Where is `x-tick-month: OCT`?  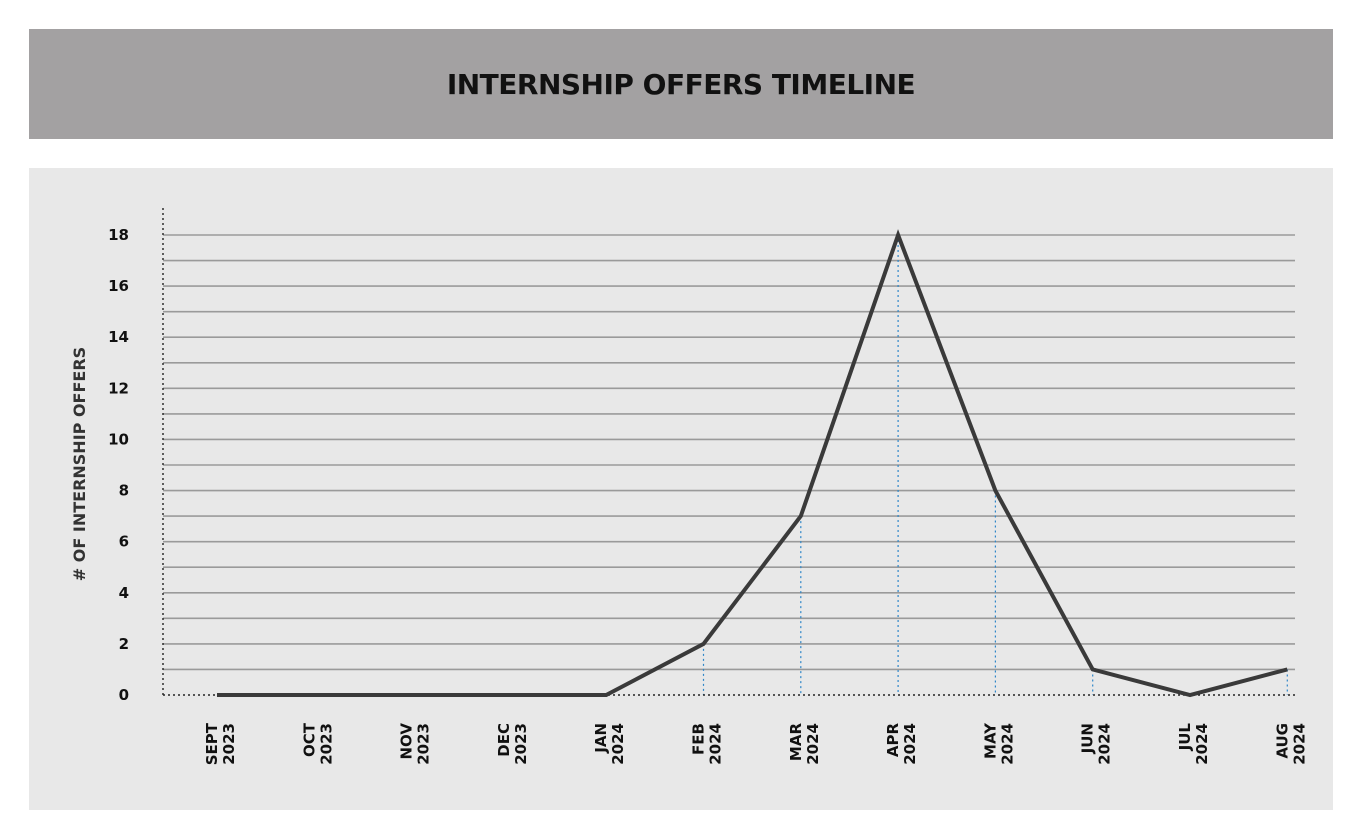 x-tick-month: OCT is located at coordinates (309, 739).